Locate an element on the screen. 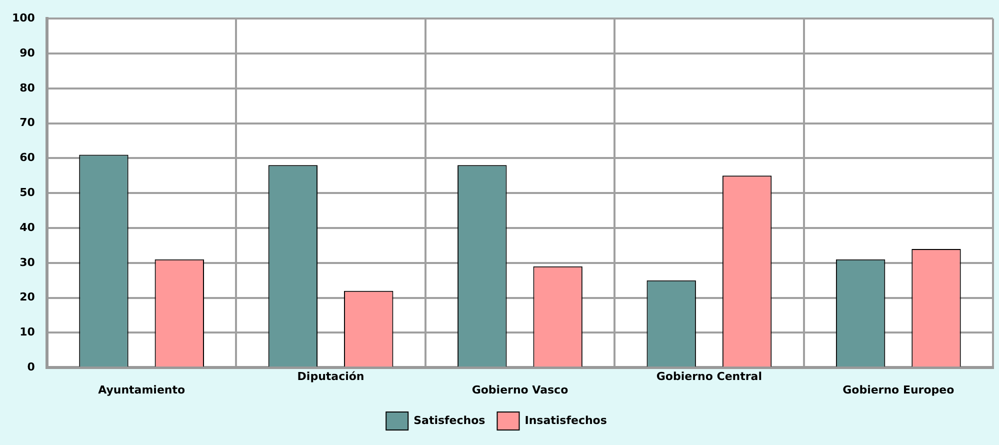 The image size is (999, 445). x-tick-label: Gobierno Europeo is located at coordinates (898, 389).